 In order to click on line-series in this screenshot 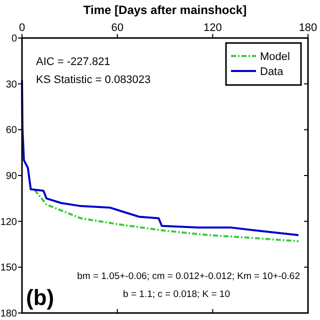, I will do `click(167, 215)`.